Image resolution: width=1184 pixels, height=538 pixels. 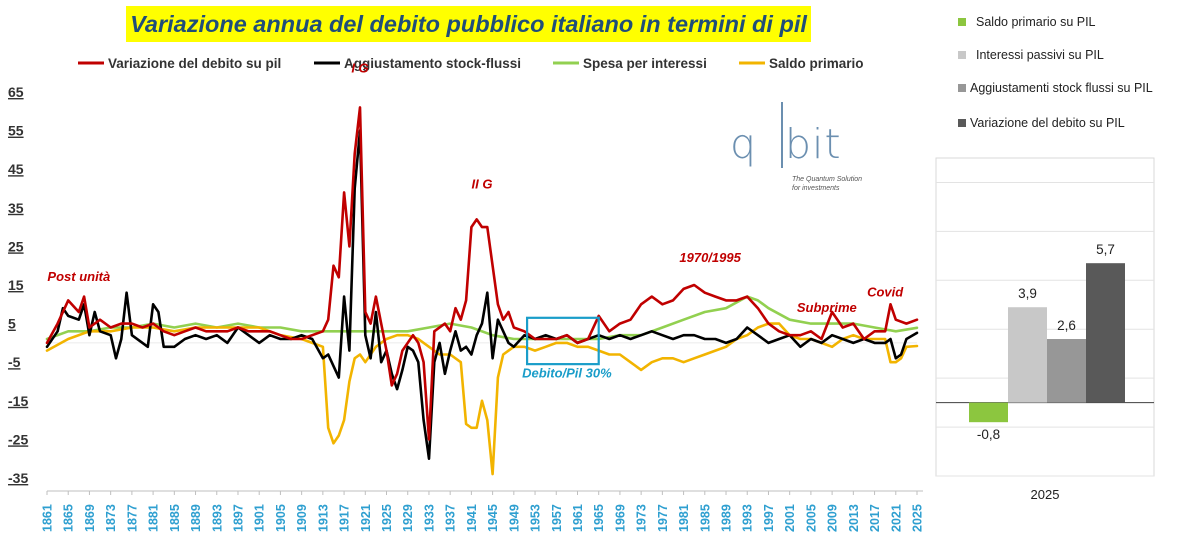 I want to click on bar-data-label: 2,6, so click(x=1066, y=325).